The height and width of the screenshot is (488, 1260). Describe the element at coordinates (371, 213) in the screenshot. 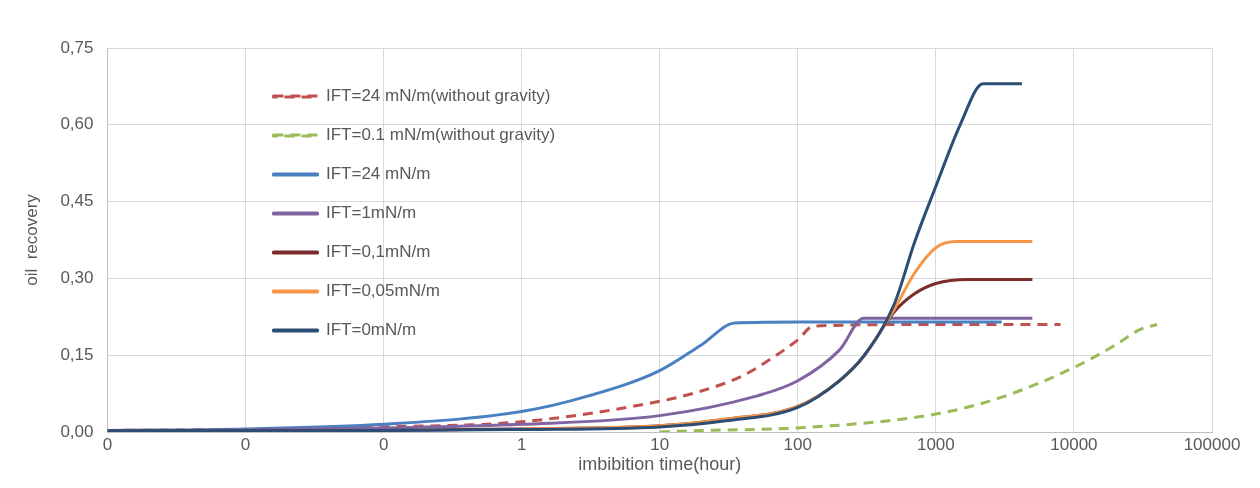

I see `legend-label: IFT=1mN/m` at that location.